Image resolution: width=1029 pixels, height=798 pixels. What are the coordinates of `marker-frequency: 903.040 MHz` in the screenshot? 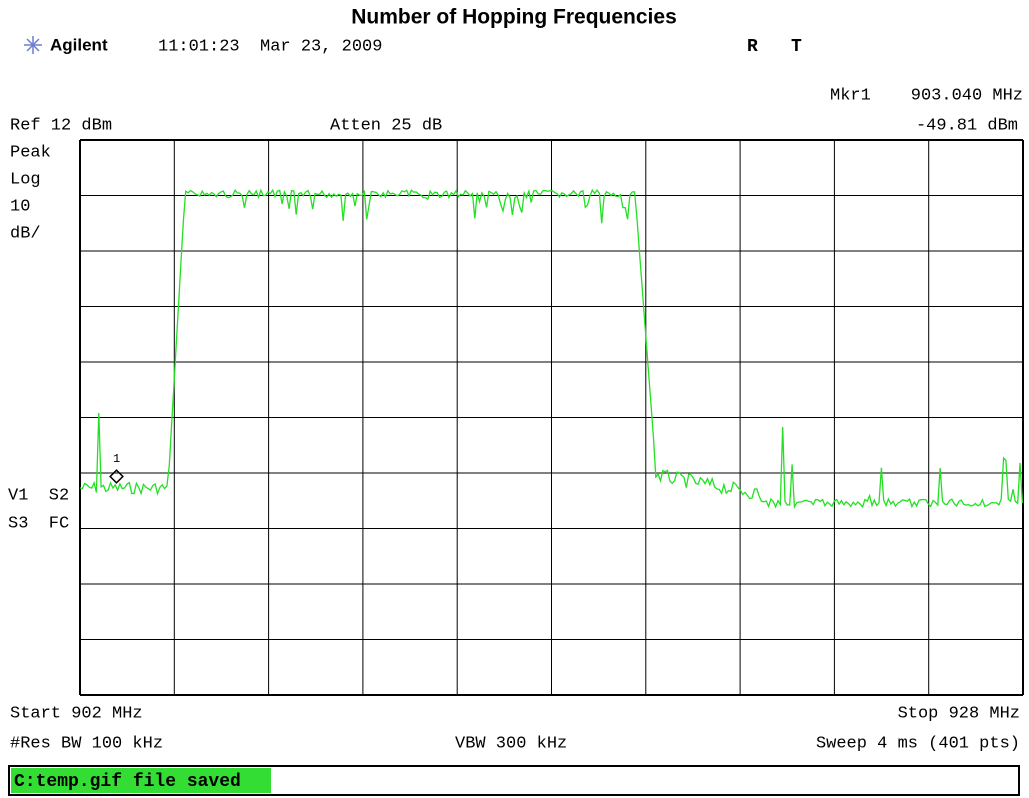 It's located at (967, 95).